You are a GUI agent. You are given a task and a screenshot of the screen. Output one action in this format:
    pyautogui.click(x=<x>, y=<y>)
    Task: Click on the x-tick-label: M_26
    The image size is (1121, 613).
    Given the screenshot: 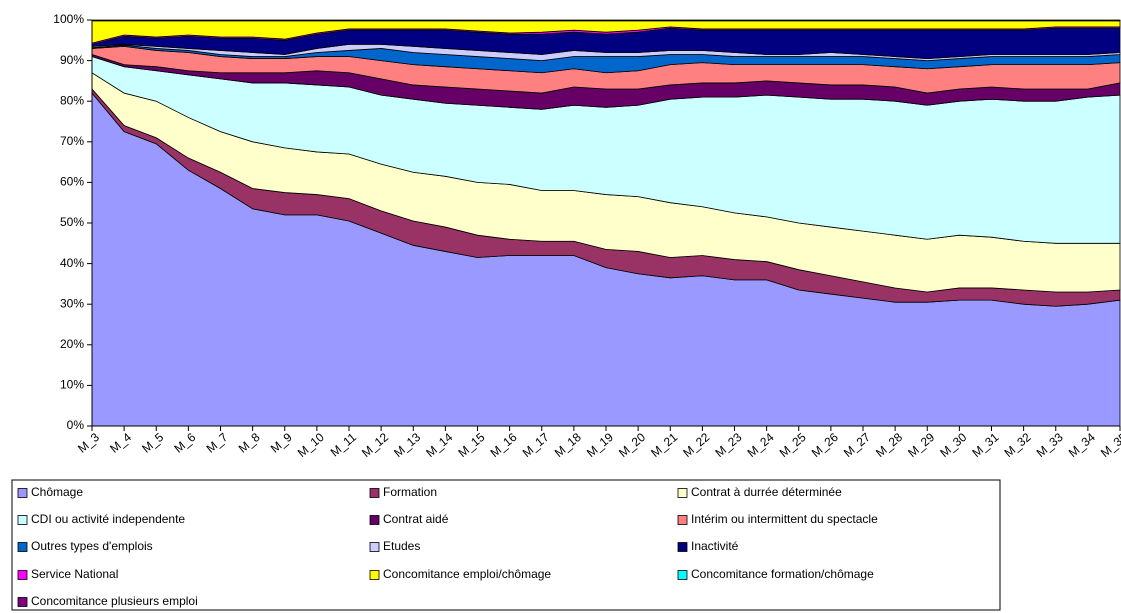 What is the action you would take?
    pyautogui.click(x=825, y=445)
    